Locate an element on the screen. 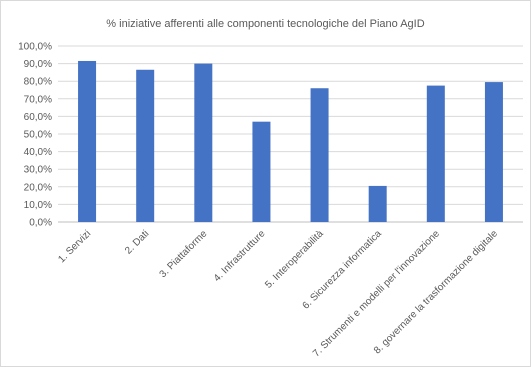 The height and width of the screenshot is (367, 531). x-tick-label: 3. Piattaforme is located at coordinates (184, 254).